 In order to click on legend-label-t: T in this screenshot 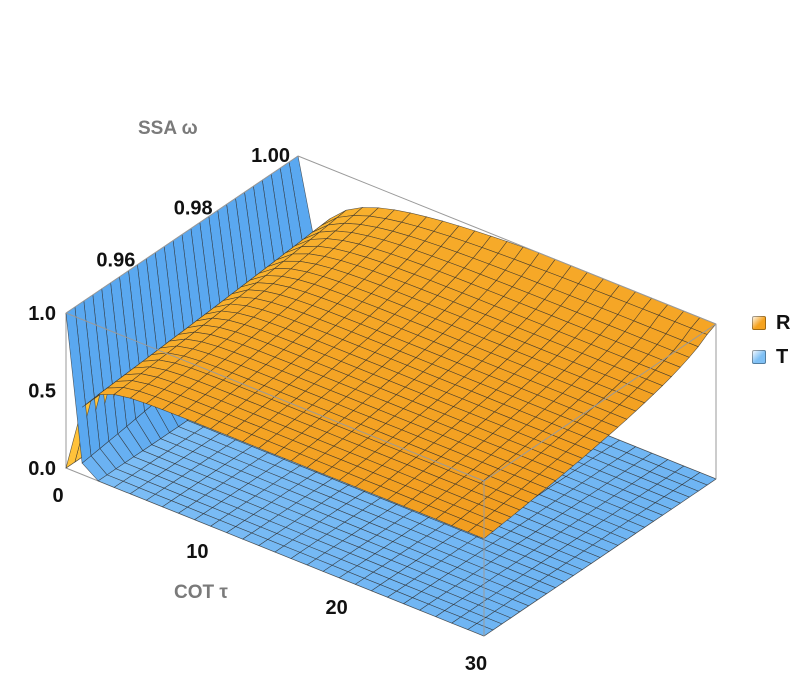, I will do `click(782, 356)`.